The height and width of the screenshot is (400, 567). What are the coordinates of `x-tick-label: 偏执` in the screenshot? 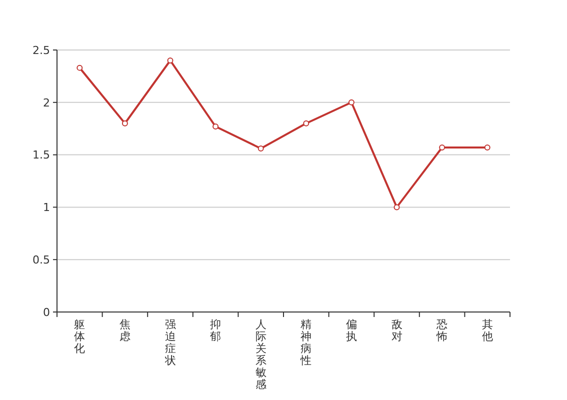 It's located at (351, 330).